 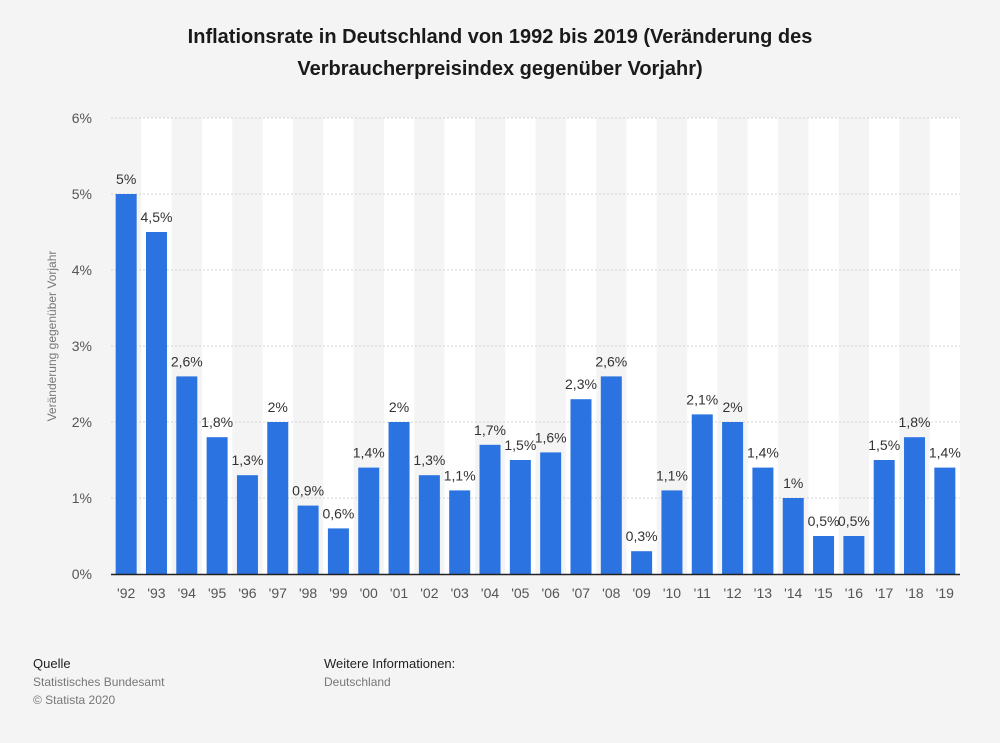 I want to click on x-tick-label: '04, so click(x=490, y=593).